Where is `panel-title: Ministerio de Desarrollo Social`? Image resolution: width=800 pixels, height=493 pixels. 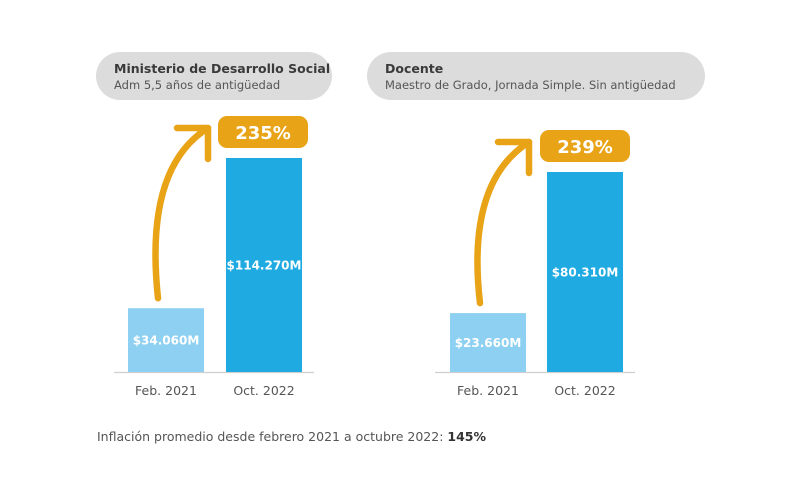 panel-title: Ministerio de Desarrollo Social is located at coordinates (222, 68).